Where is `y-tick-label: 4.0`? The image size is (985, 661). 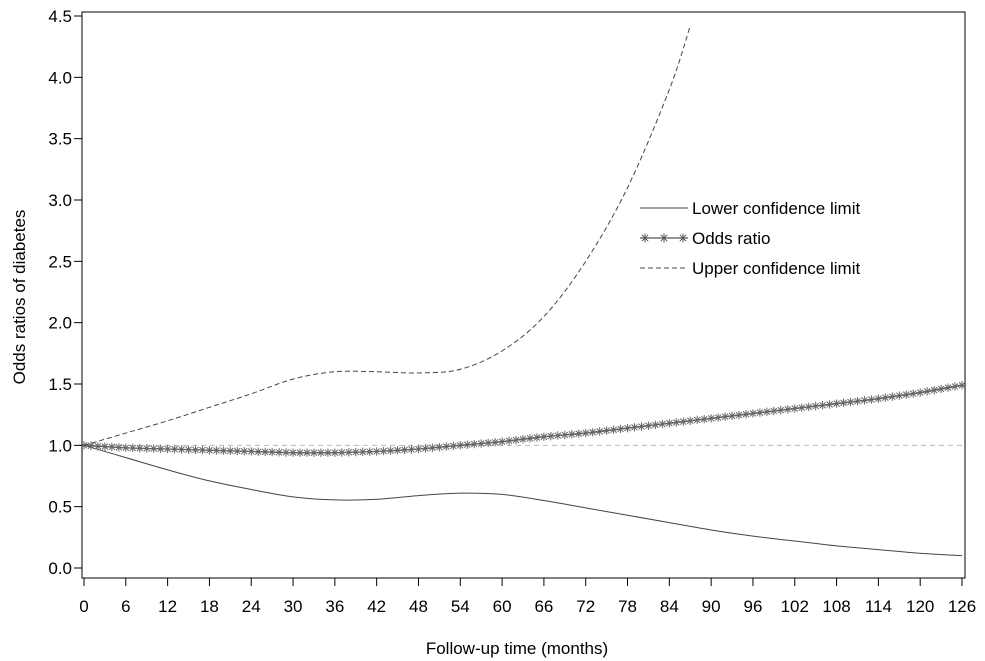
y-tick-label: 4.0 is located at coordinates (60, 77).